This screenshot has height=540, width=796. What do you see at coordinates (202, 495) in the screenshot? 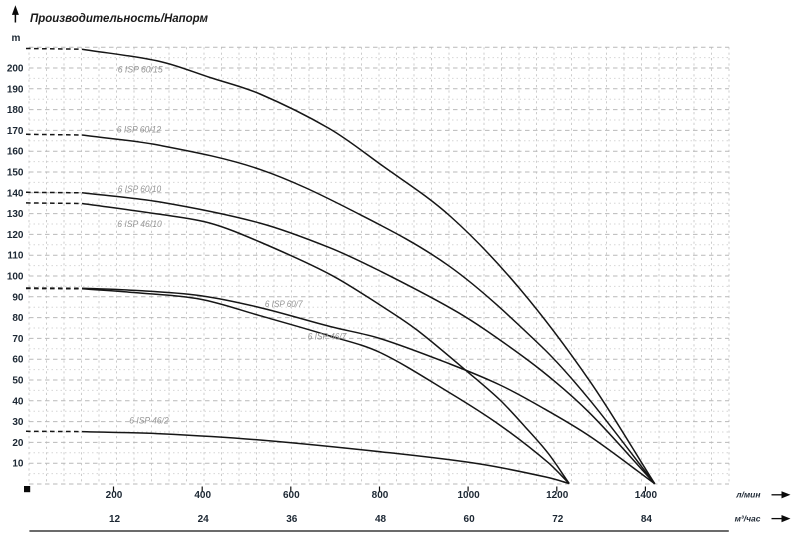
I see `svg-text: 400` at bounding box center [202, 495].